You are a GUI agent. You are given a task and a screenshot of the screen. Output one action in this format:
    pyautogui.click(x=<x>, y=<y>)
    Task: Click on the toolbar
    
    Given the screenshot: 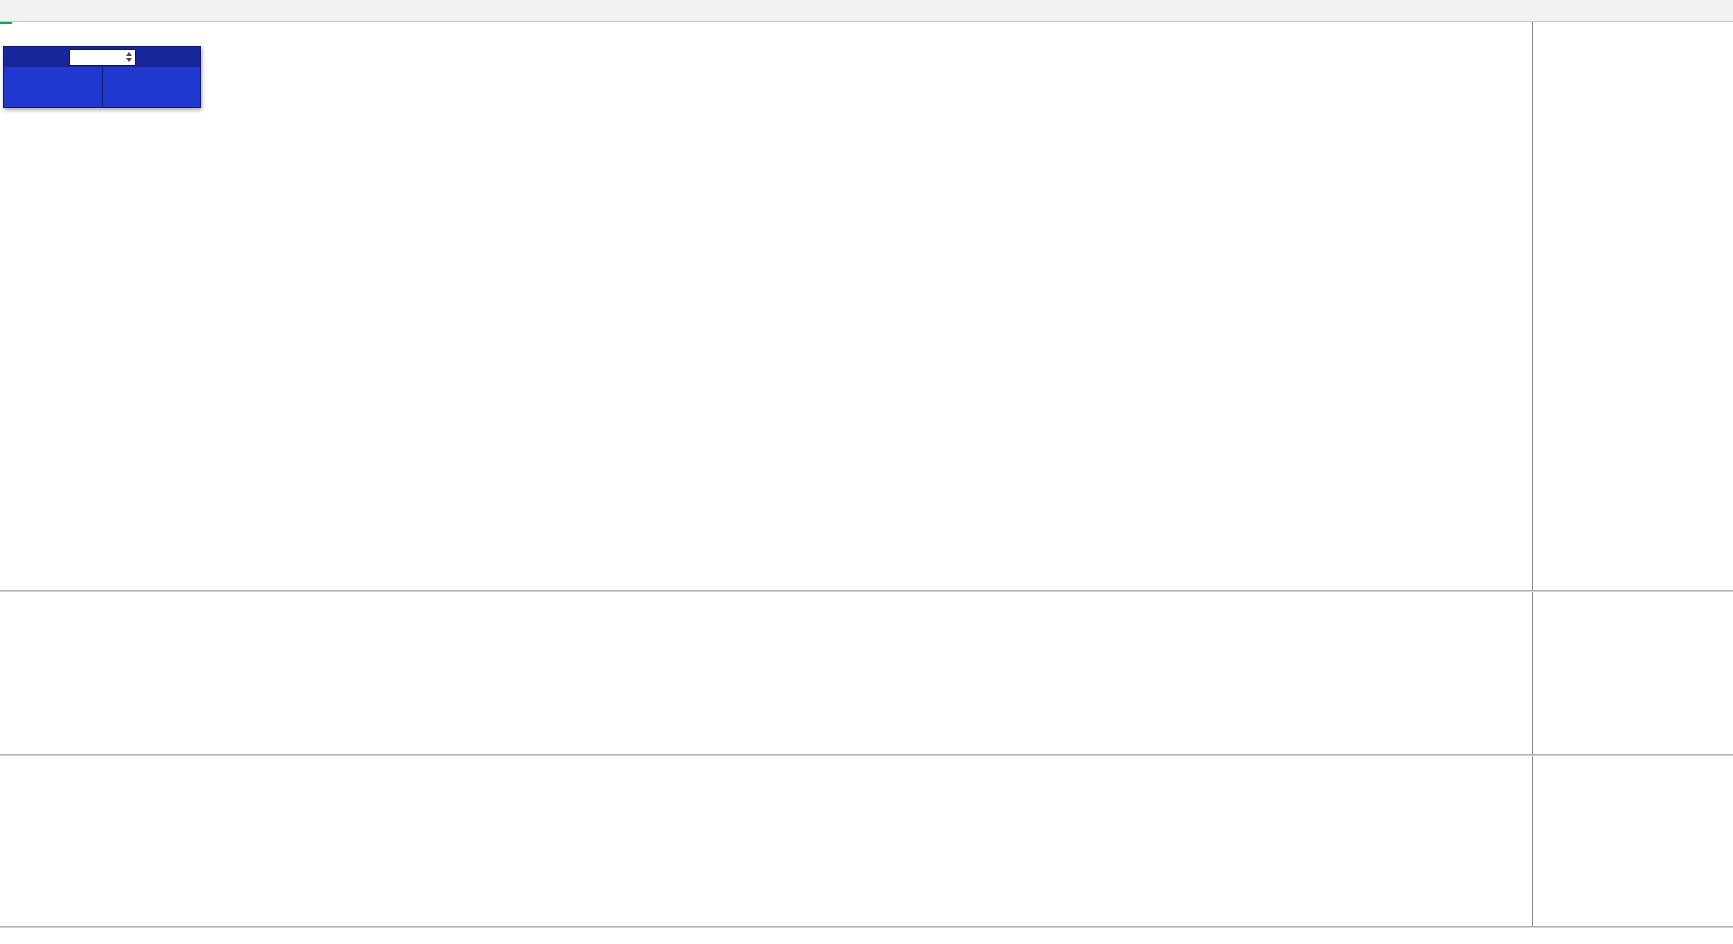 What is the action you would take?
    pyautogui.click(x=866, y=11)
    